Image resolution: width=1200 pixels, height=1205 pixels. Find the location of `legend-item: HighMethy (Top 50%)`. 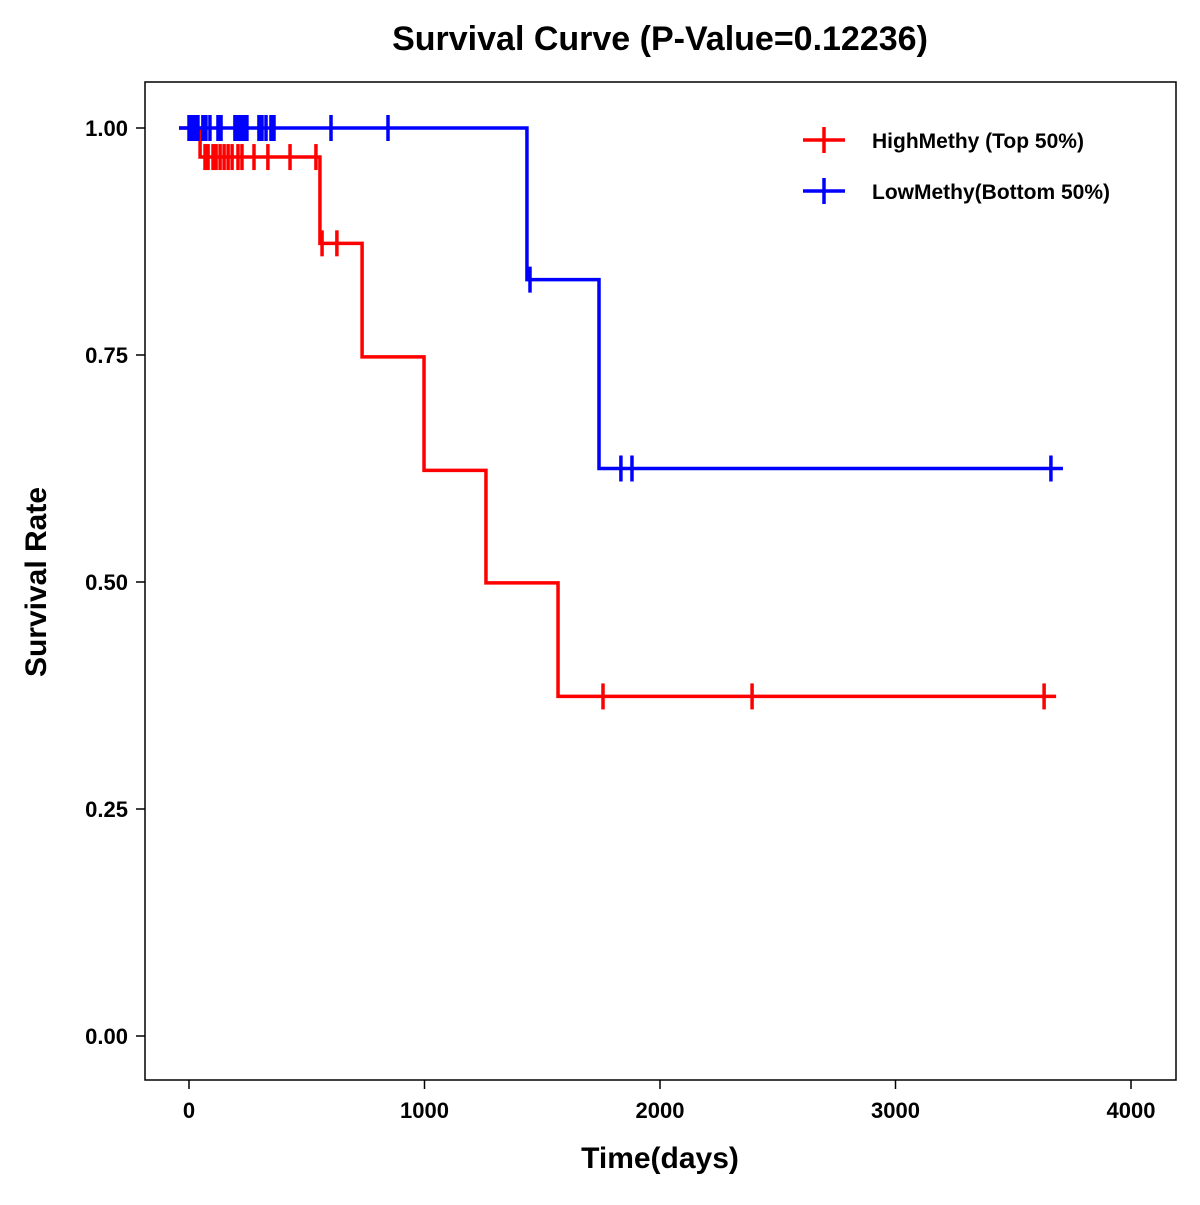

legend-item: HighMethy (Top 50%) is located at coordinates (943, 140).